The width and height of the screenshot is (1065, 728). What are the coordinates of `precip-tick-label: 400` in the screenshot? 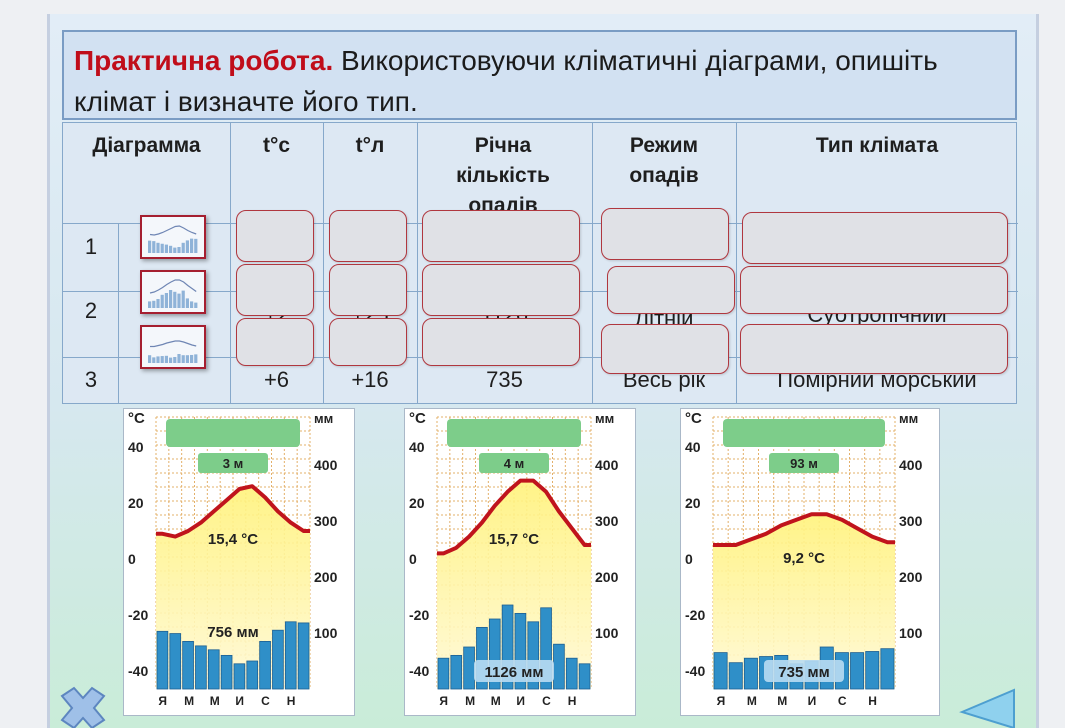 It's located at (607, 465).